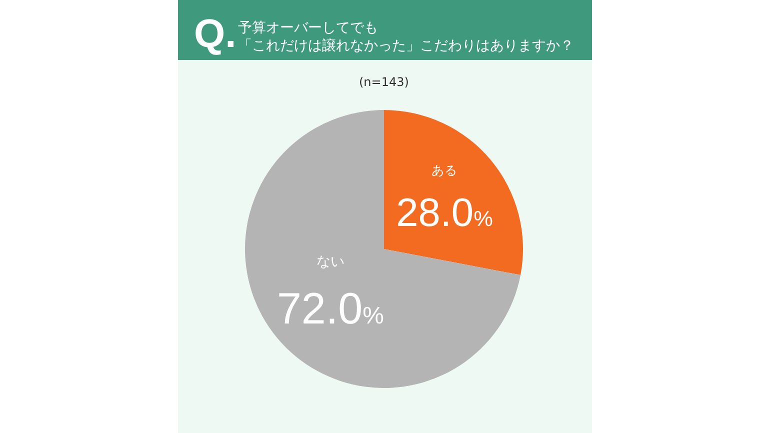  What do you see at coordinates (444, 170) in the screenshot?
I see `slice-label: ある` at bounding box center [444, 170].